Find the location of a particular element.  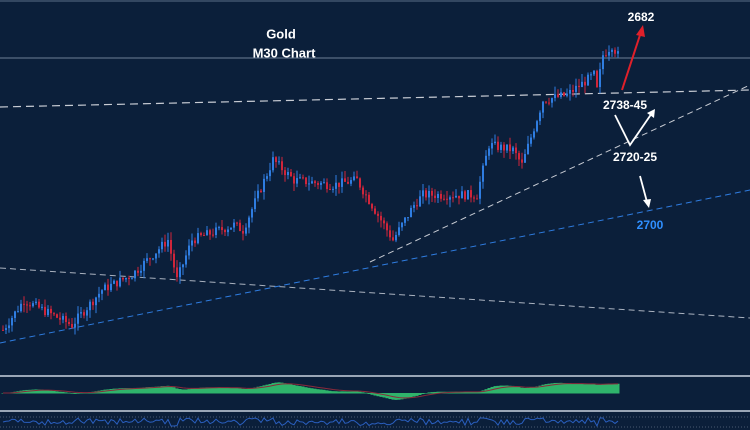

resistance-dashed-line is located at coordinates (375, 98).